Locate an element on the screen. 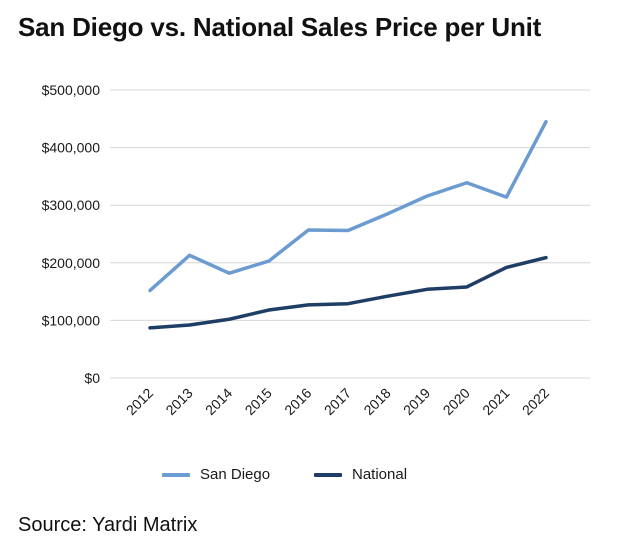 The width and height of the screenshot is (624, 560). series-line-national is located at coordinates (348, 292).